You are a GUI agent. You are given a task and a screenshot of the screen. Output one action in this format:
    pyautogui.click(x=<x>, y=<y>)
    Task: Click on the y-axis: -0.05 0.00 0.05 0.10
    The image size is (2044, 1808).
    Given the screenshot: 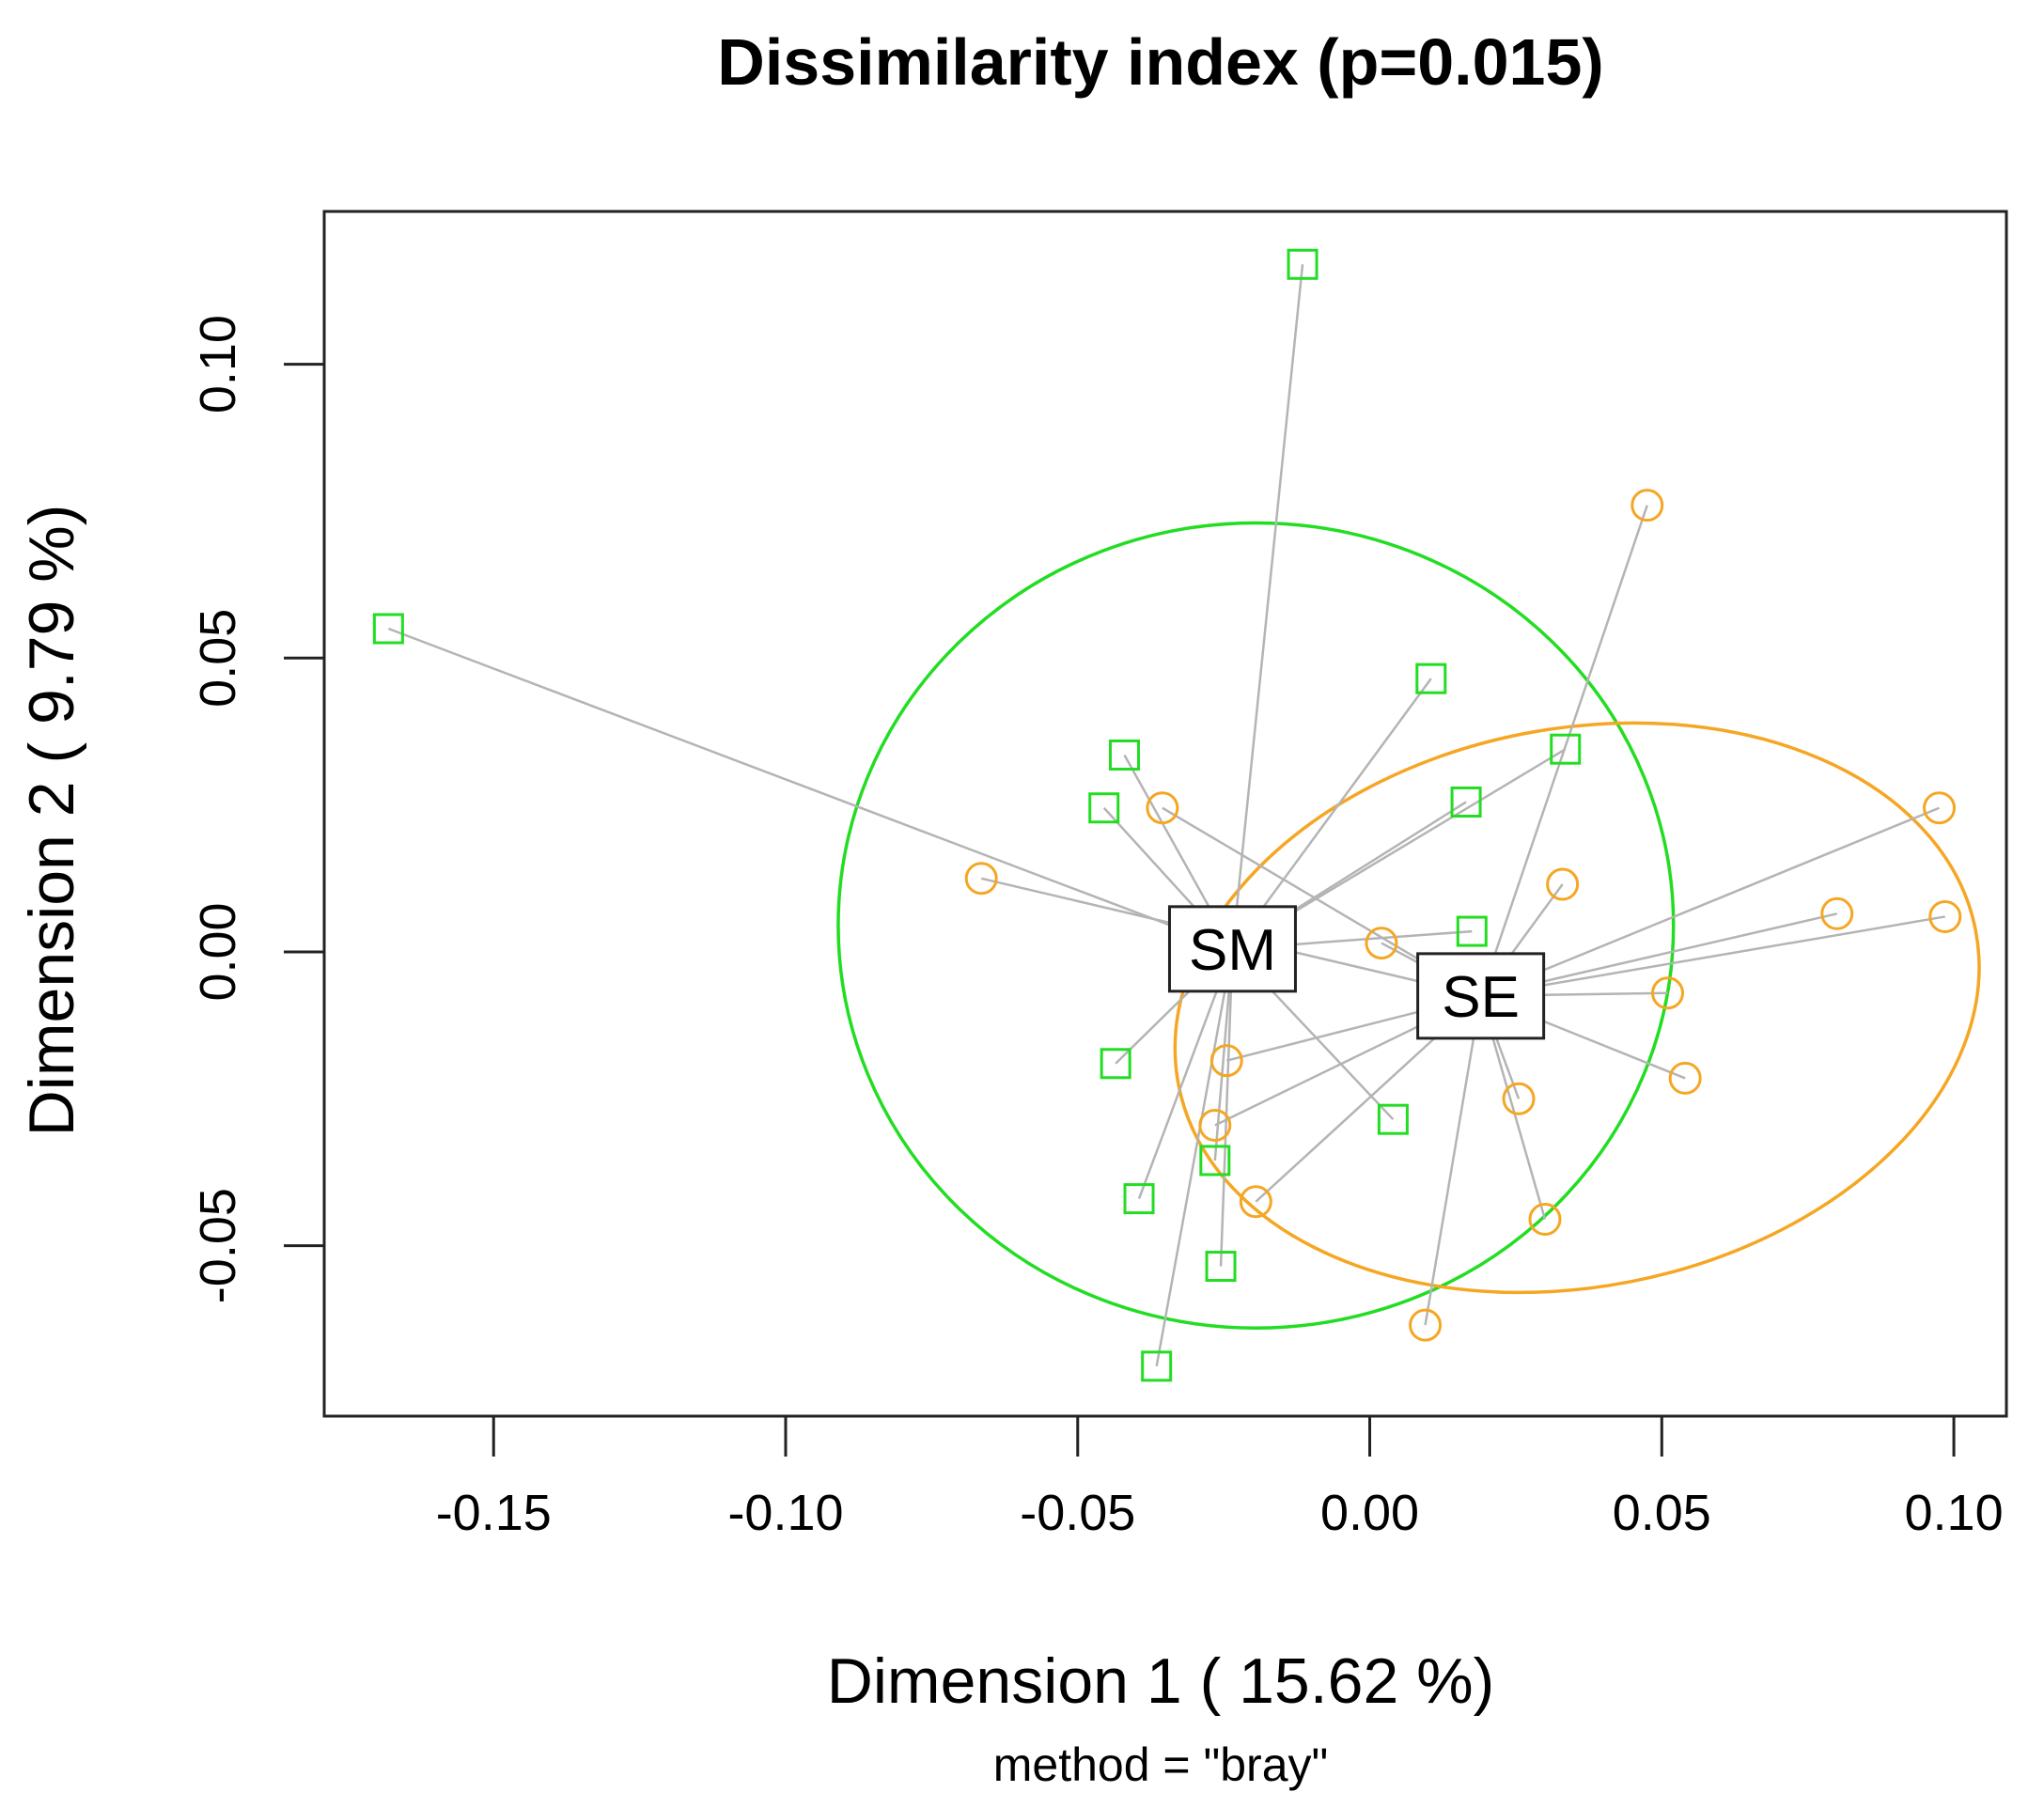 What is the action you would take?
    pyautogui.click(x=258, y=809)
    